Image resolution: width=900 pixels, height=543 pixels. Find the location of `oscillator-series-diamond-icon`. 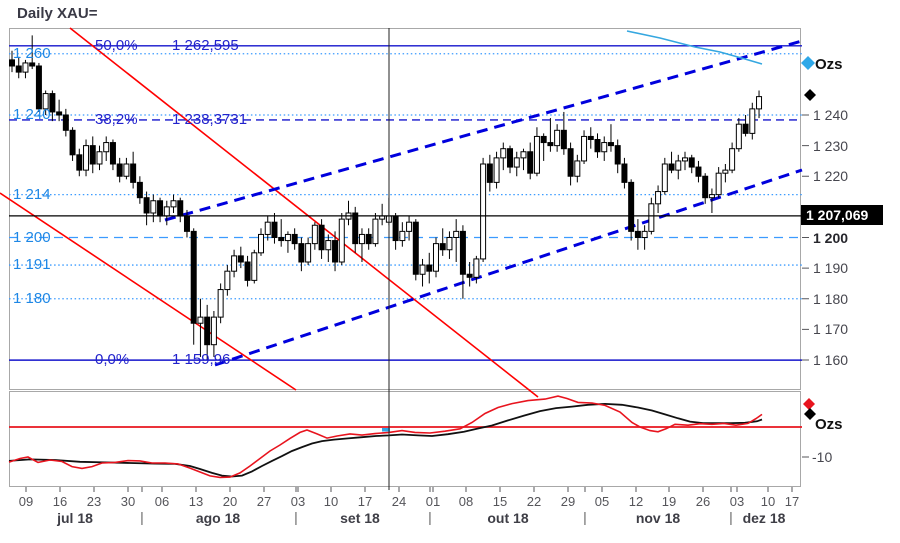

oscillator-series-diamond-icon is located at coordinates (809, 404).